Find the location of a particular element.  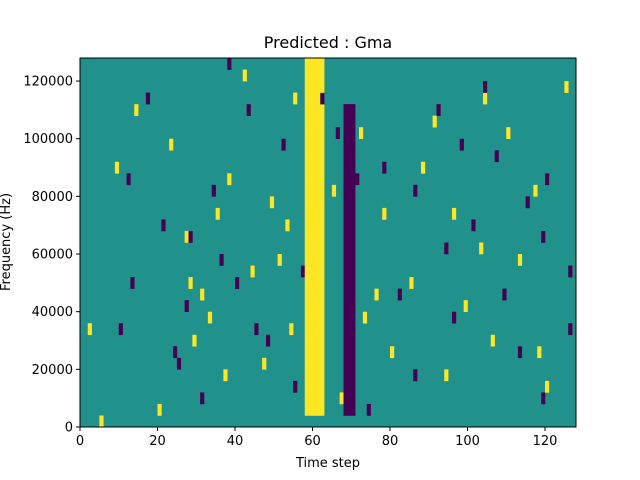

chart-title: Predicted : Gma is located at coordinates (328, 42).